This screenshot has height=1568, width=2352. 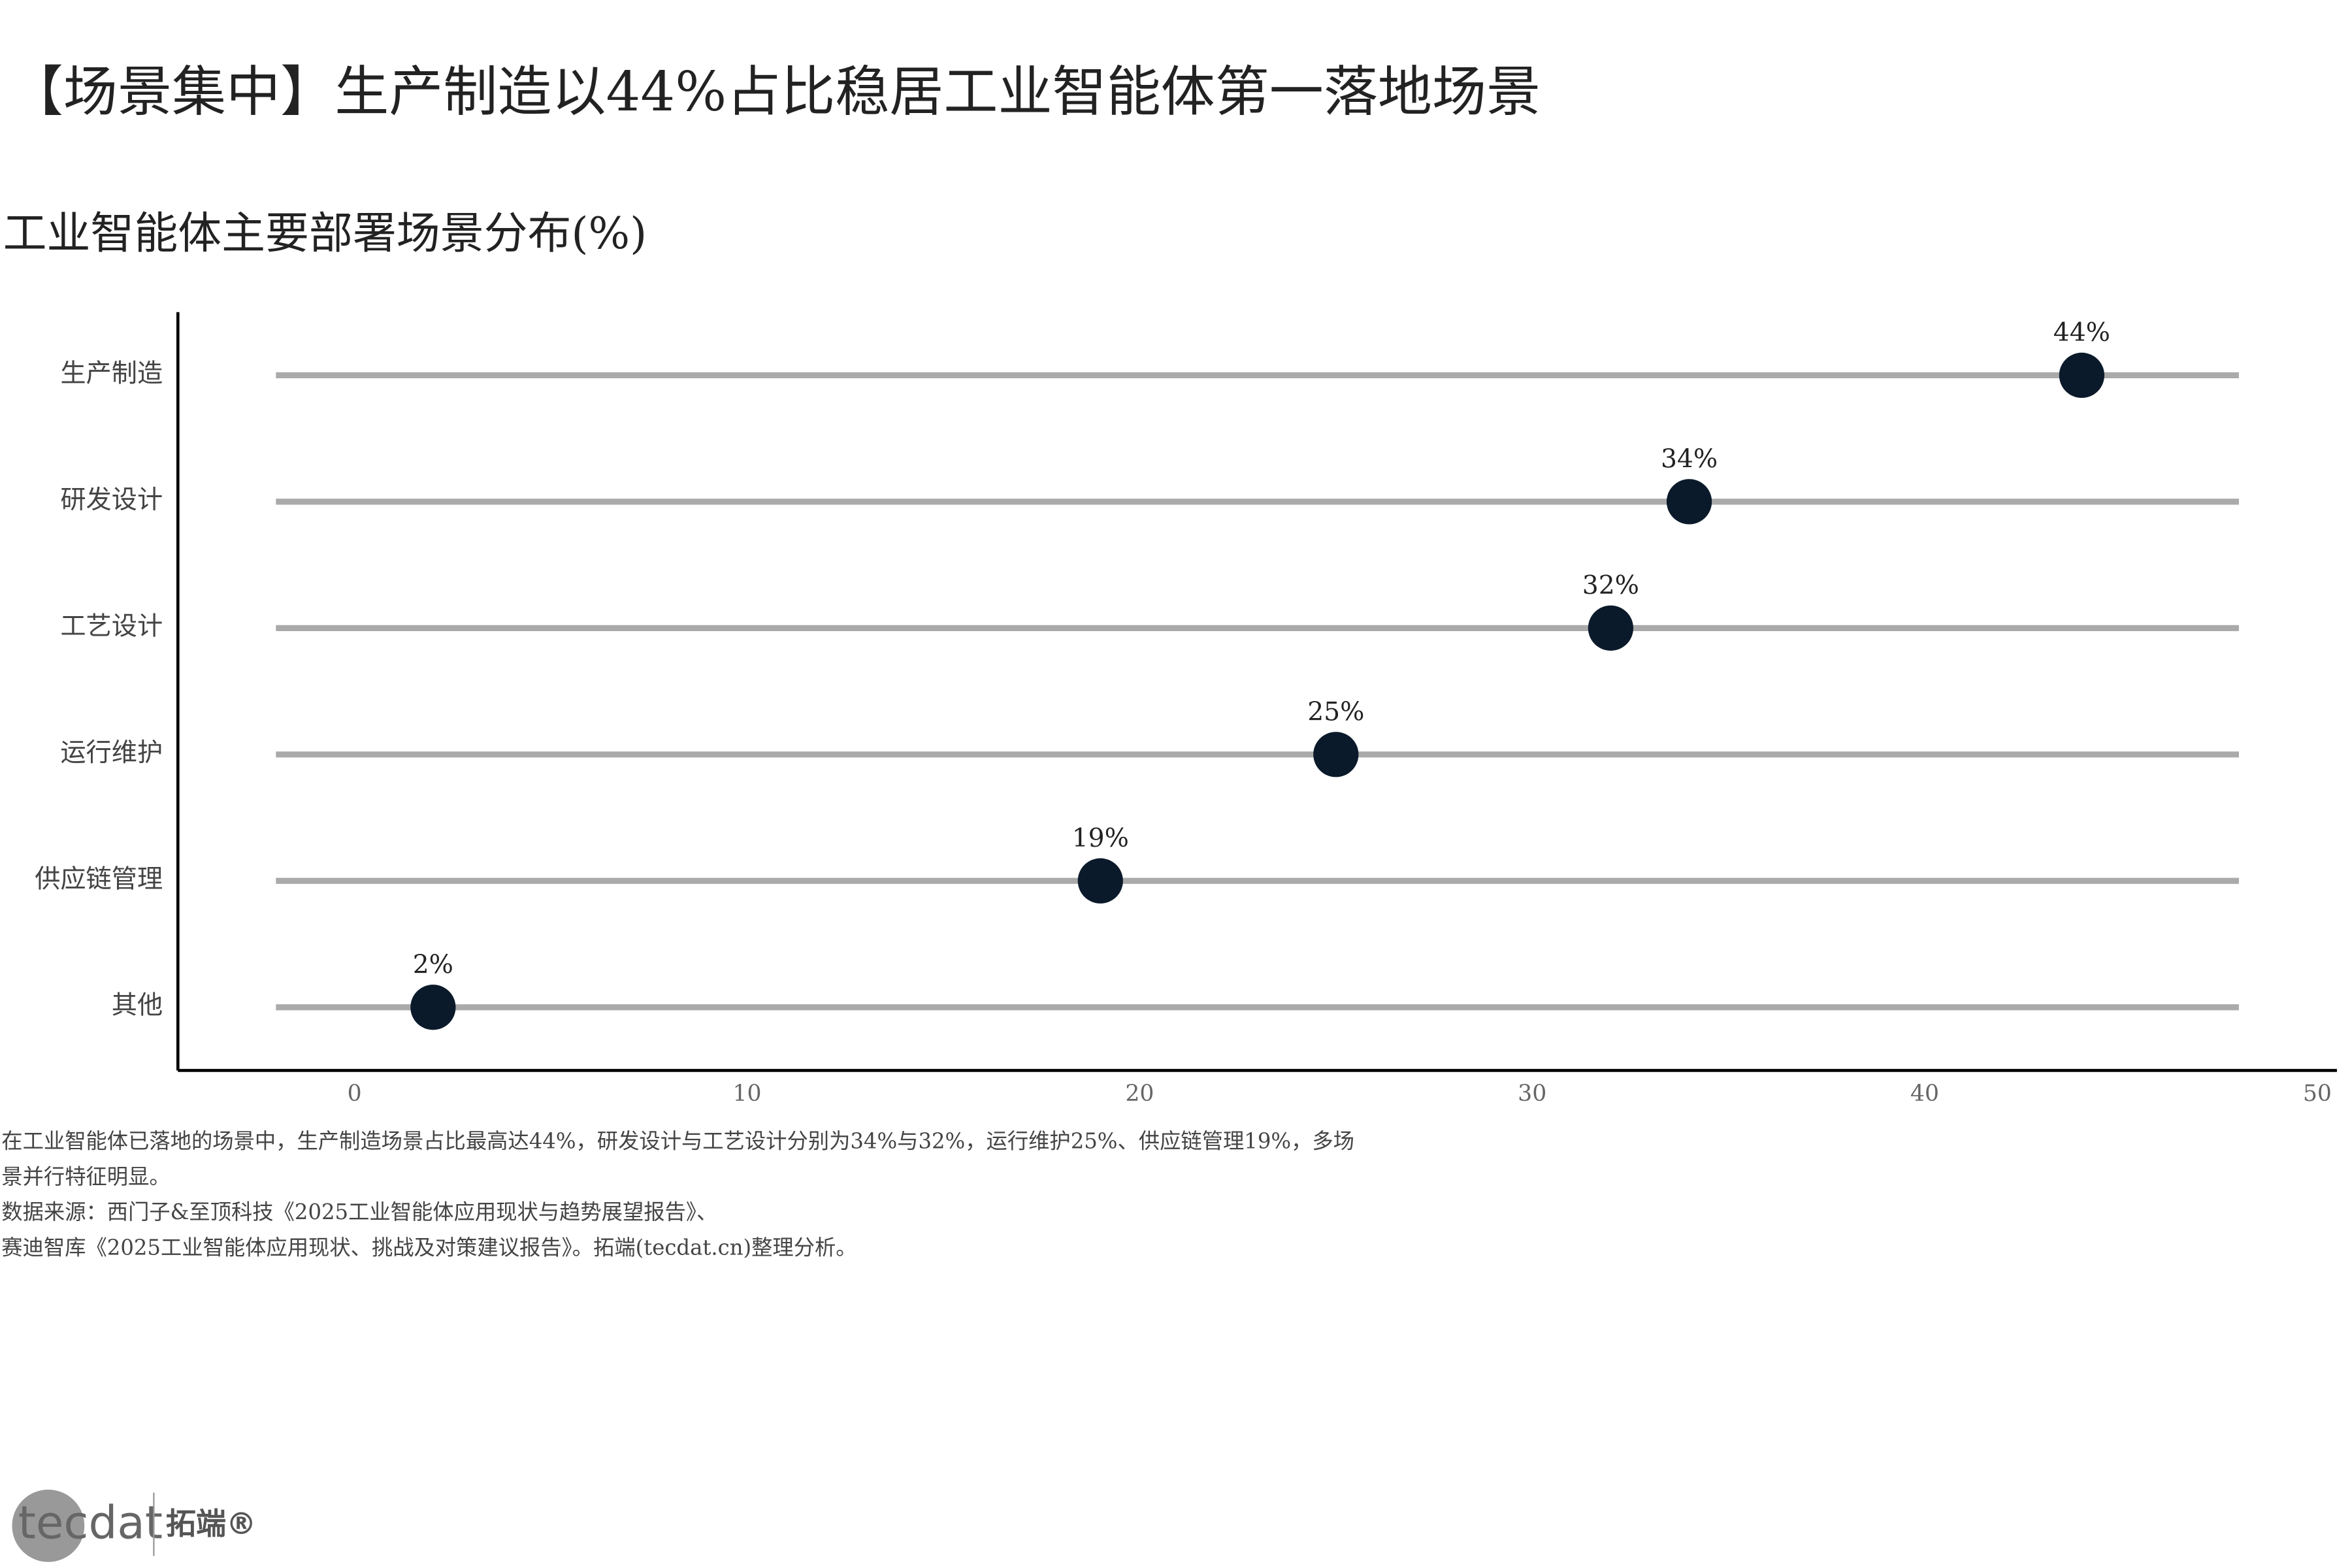 I want to click on note: 数据来源：西门子&至顶科技《2025工业智能体应用现状与趋势展望报告》、, so click(x=359, y=1212).